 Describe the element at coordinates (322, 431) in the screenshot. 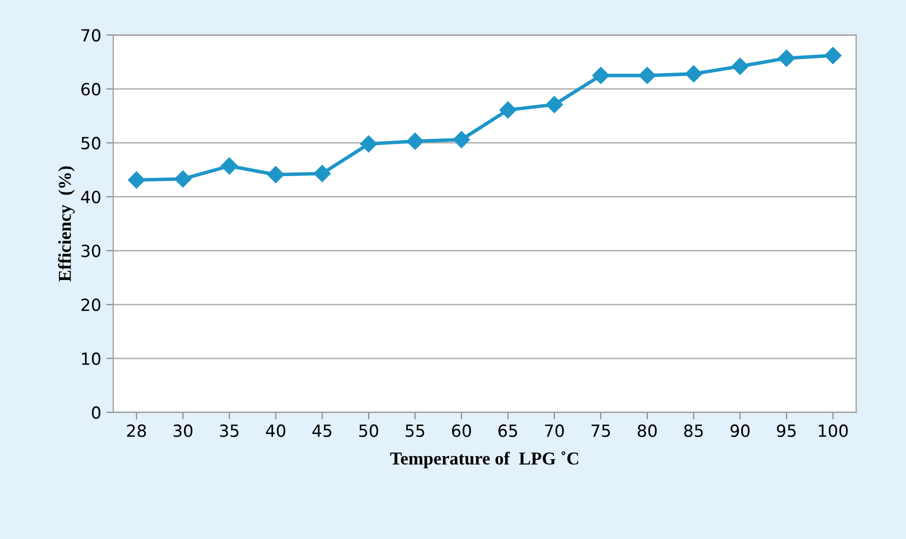

I see `x-tick-label: 45` at that location.